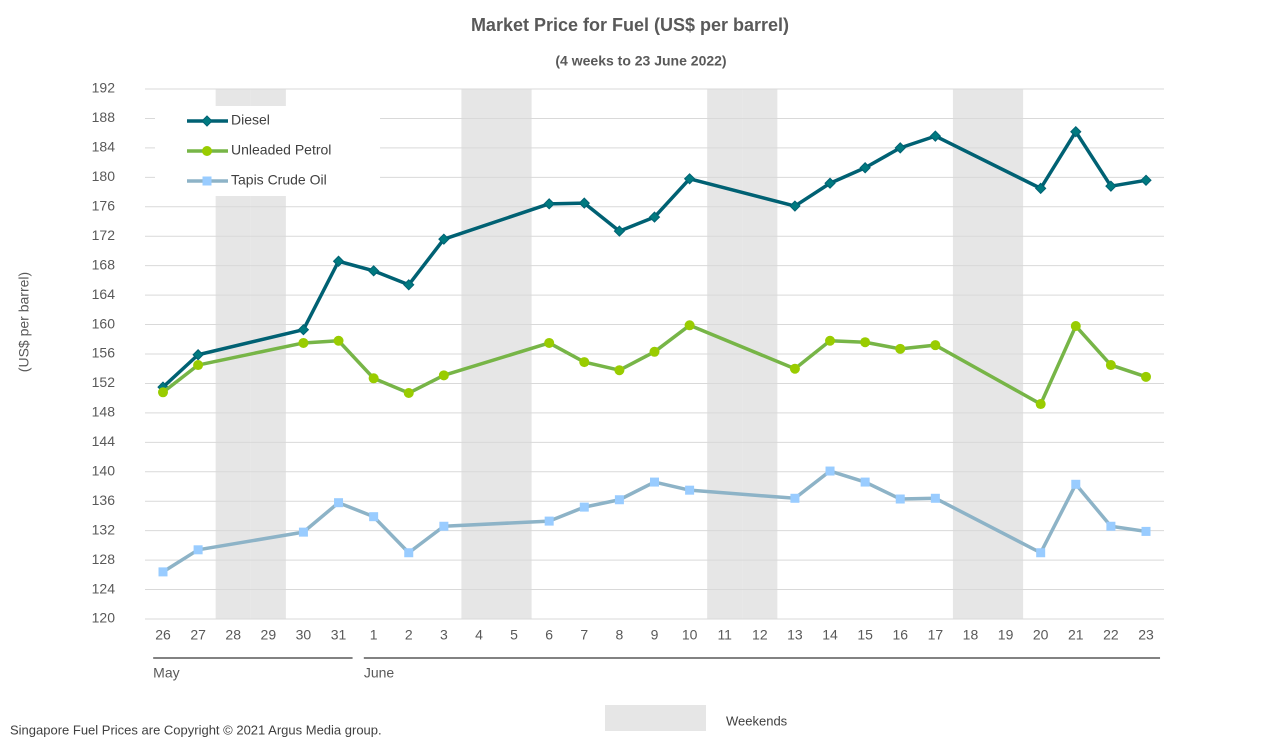 The image size is (1264, 754). Describe the element at coordinates (104, 176) in the screenshot. I see `y-tick-label: 180` at that location.